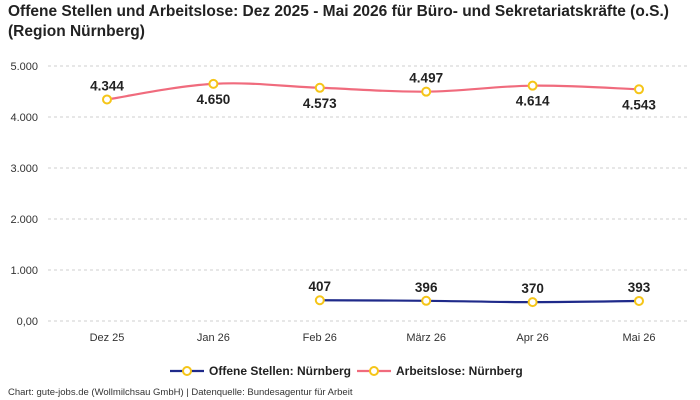 Image resolution: width=700 pixels, height=400 pixels. Describe the element at coordinates (532, 338) in the screenshot. I see `x-tick-label: Apr 26` at that location.